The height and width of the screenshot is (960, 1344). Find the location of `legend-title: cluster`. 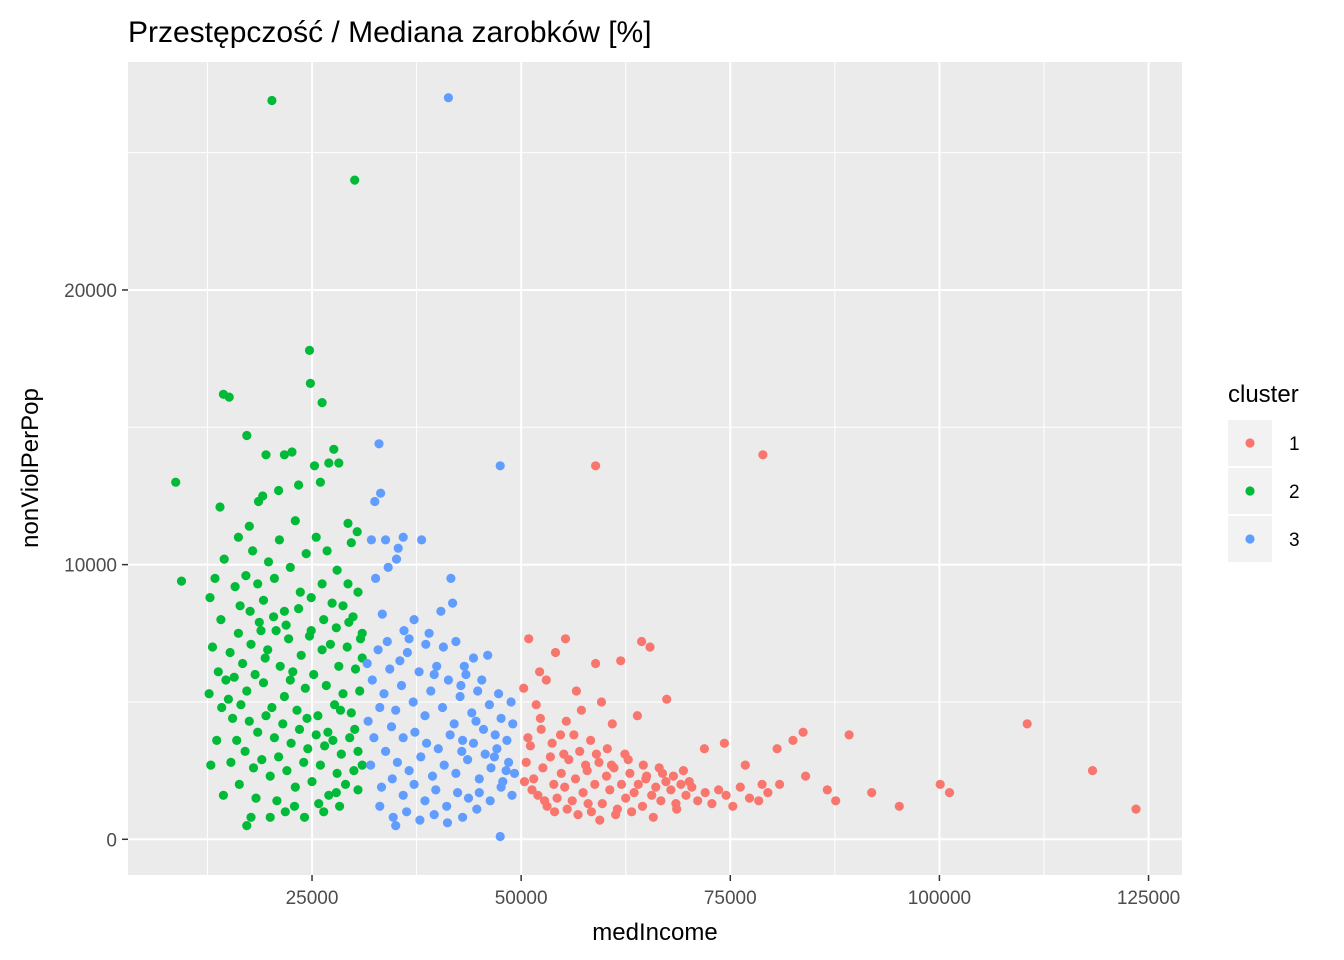

legend-title: cluster is located at coordinates (1263, 394).